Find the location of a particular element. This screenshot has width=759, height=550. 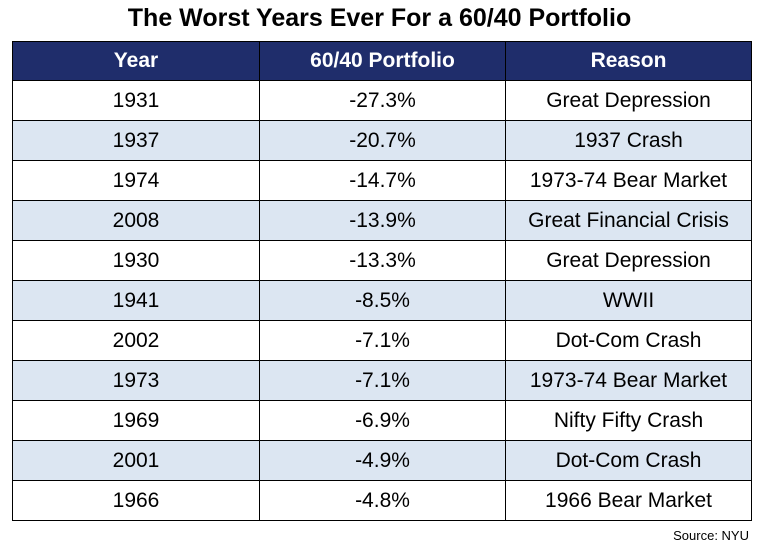

year-cell: 2002 is located at coordinates (136, 340).